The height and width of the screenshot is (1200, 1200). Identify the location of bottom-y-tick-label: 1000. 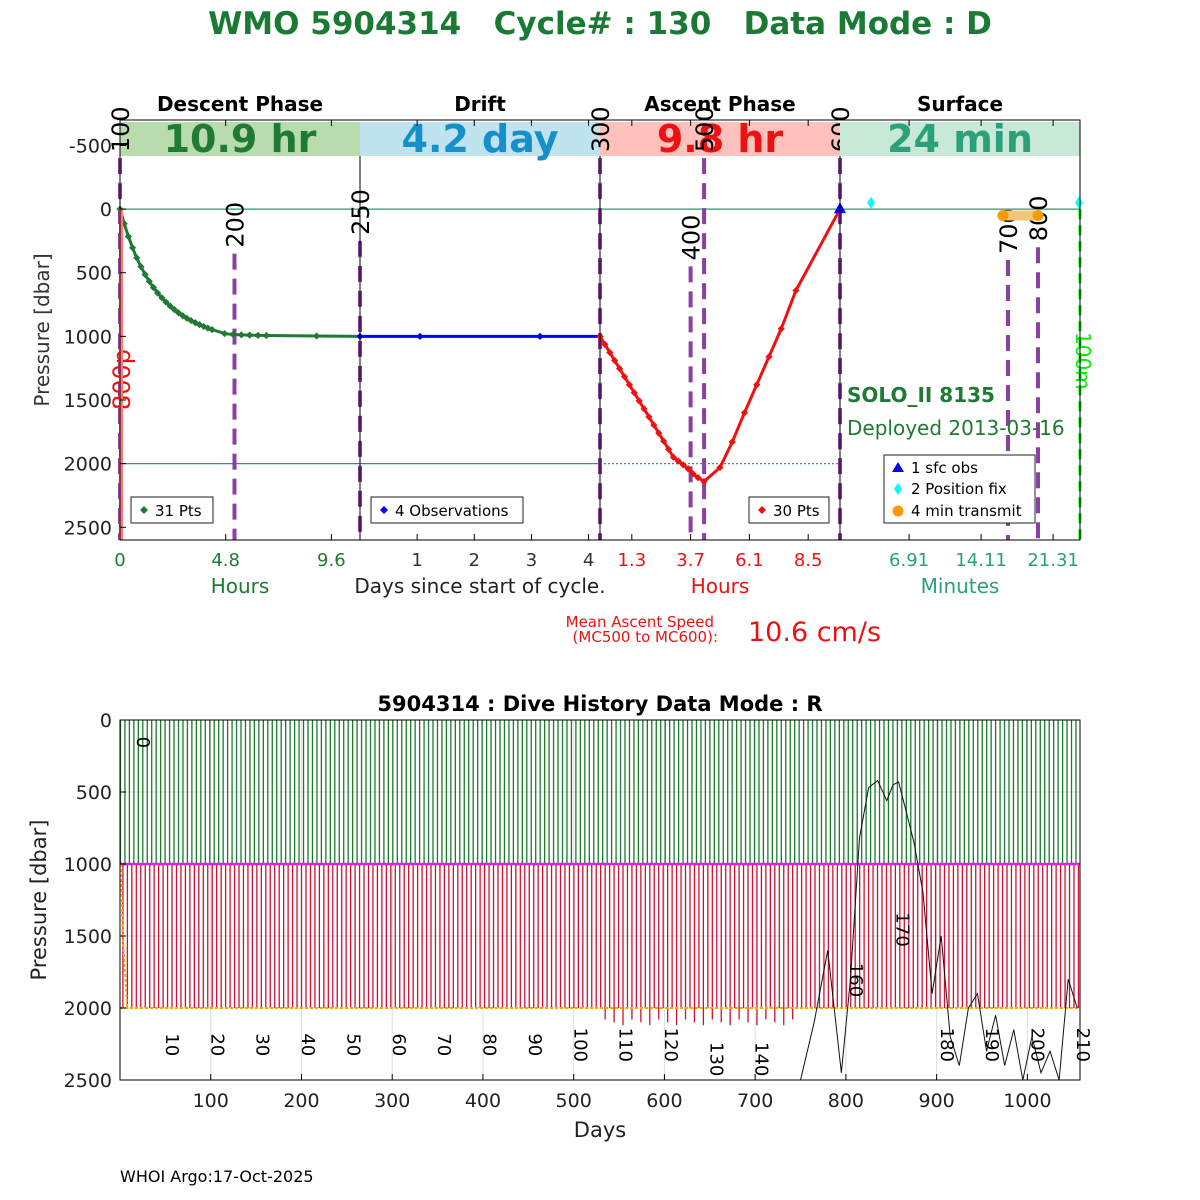
(88, 865).